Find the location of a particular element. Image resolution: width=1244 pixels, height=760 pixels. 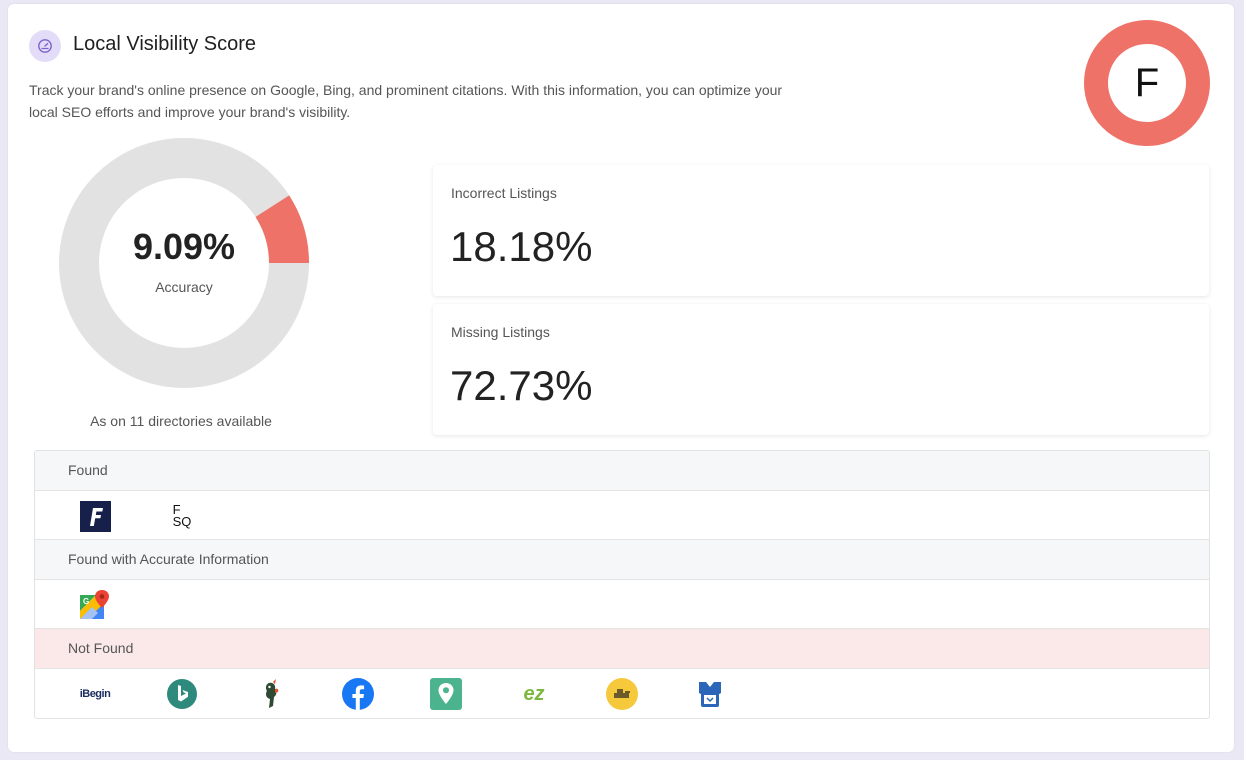

gauge-icon is located at coordinates (45, 46).